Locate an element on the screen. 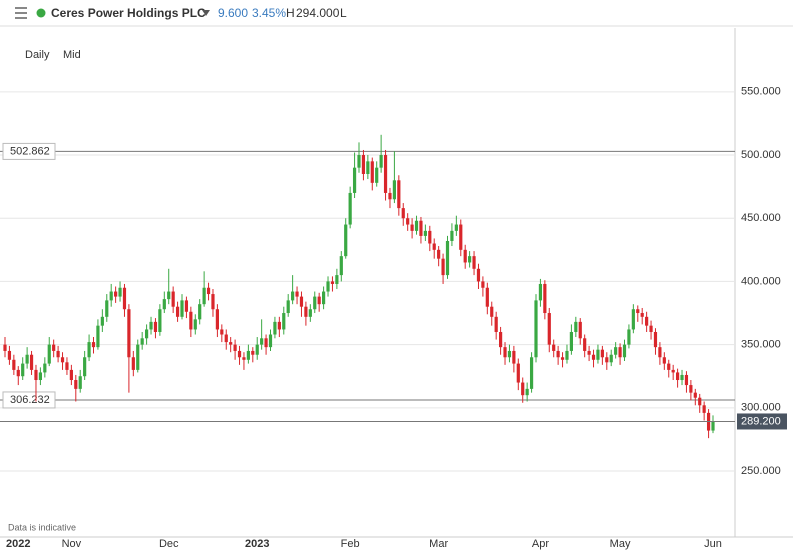  high-value: 294.000 is located at coordinates (318, 13).